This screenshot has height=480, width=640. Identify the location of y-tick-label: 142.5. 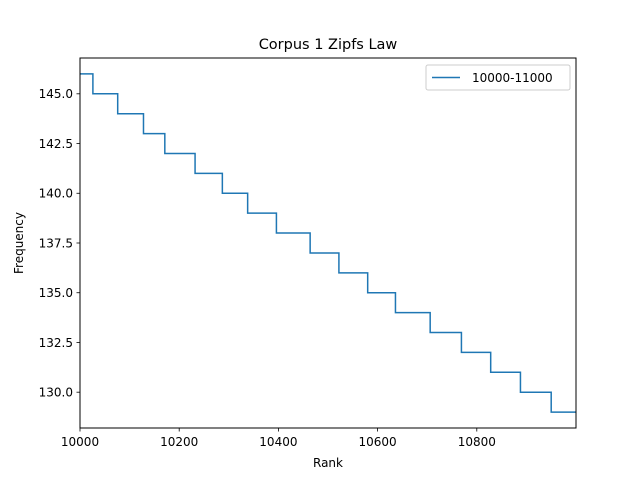
(56, 144).